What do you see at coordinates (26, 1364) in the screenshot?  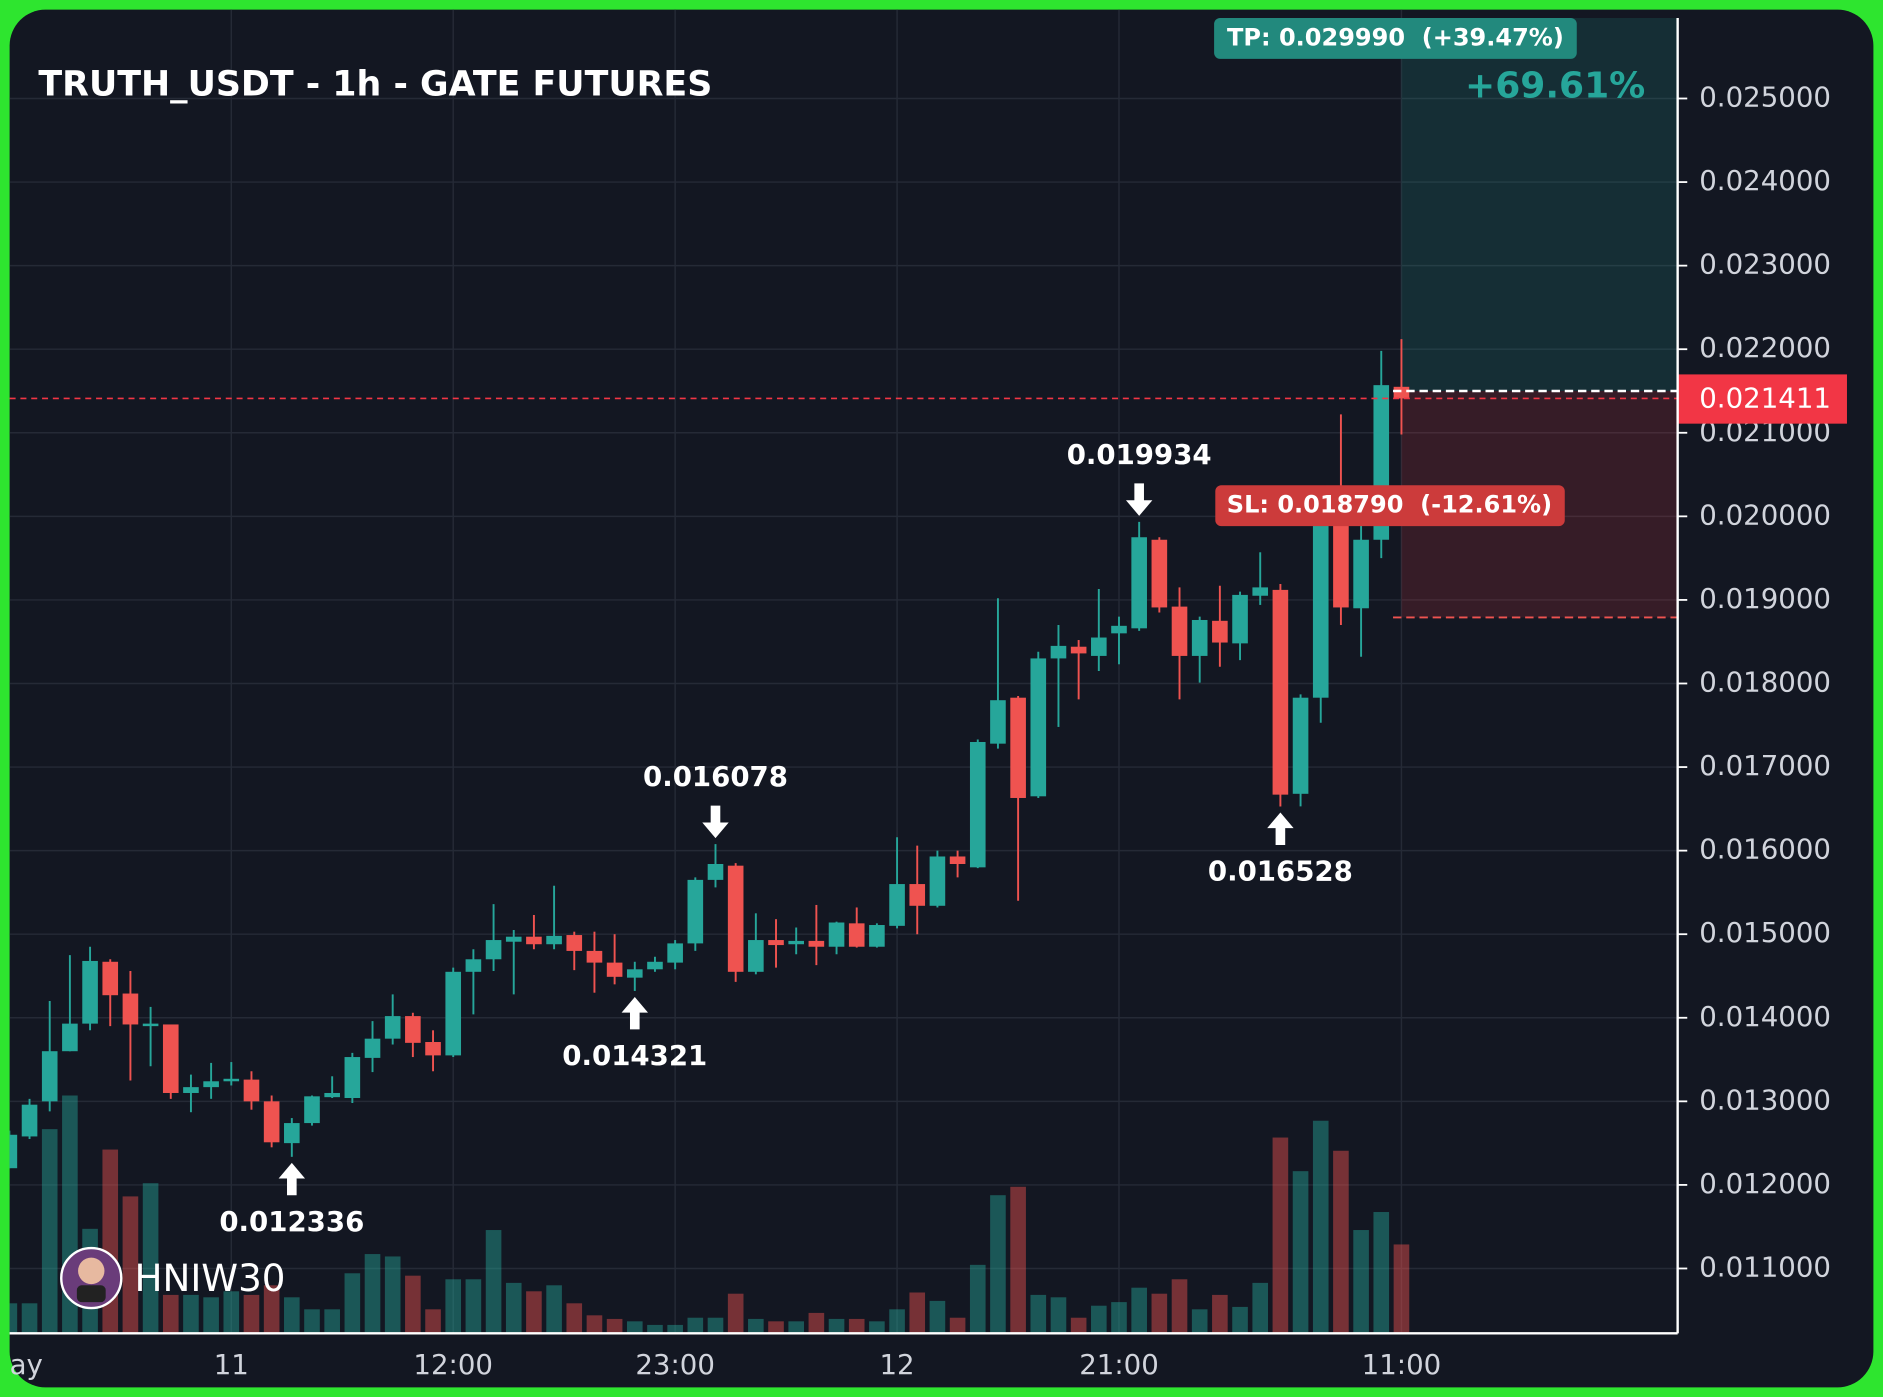 I see `x-tick-label: ay` at bounding box center [26, 1364].